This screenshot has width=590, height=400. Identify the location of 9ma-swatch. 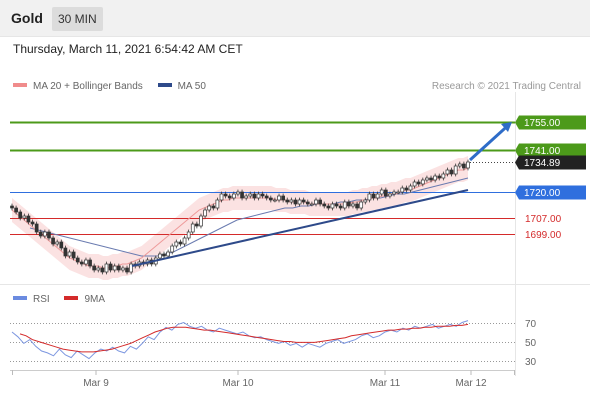
(71, 298).